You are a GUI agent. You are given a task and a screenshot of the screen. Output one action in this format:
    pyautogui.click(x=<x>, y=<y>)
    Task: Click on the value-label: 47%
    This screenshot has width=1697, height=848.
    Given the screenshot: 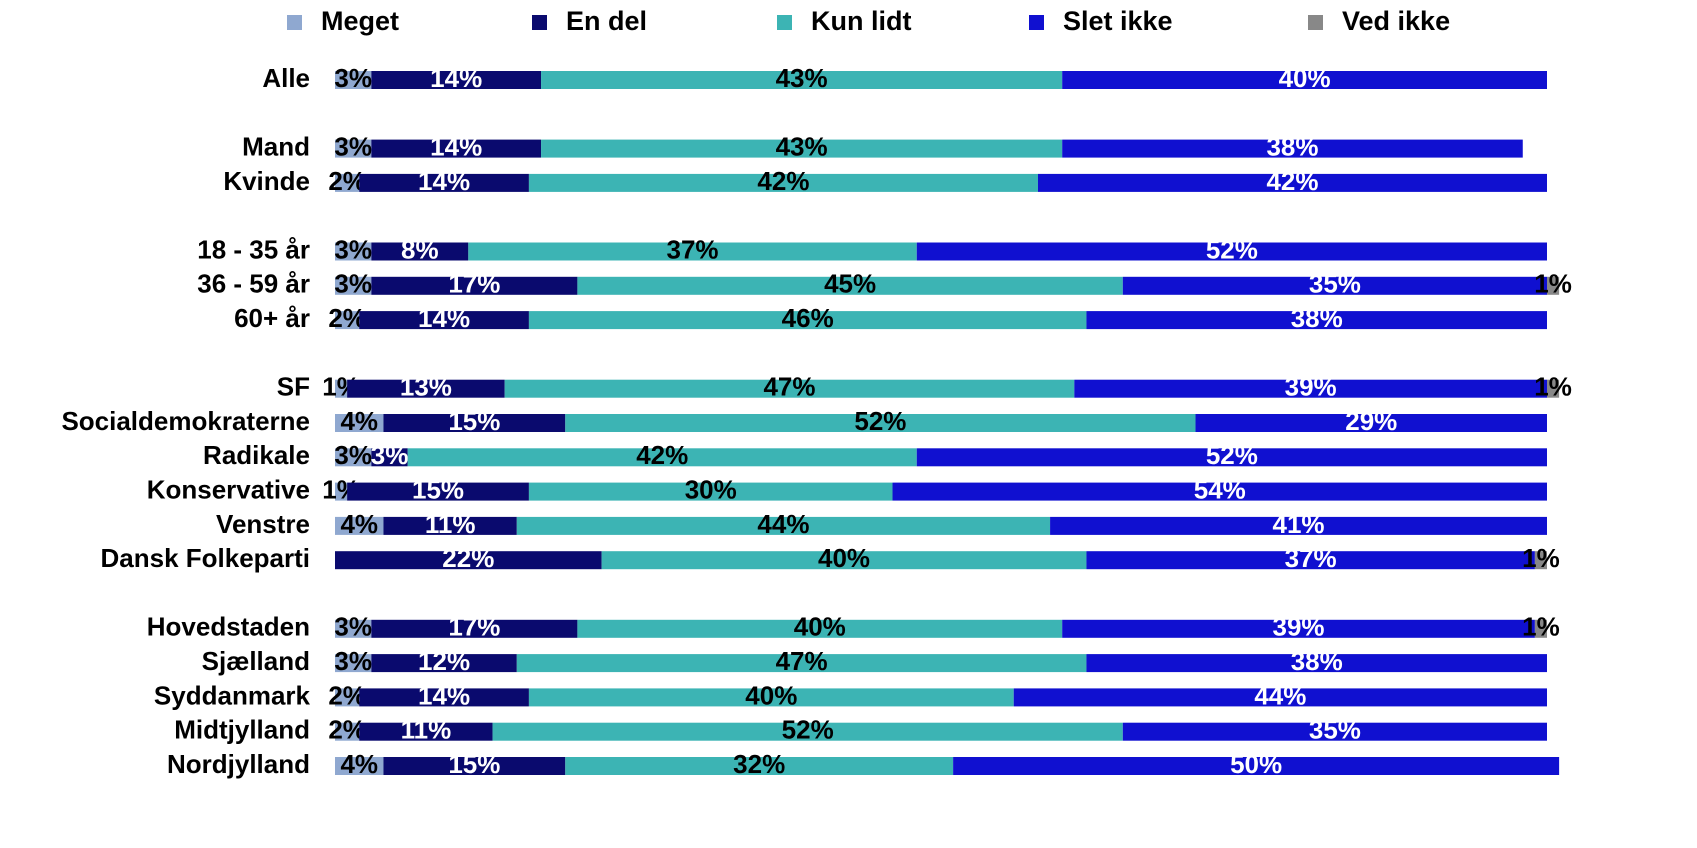 What is the action you would take?
    pyautogui.click(x=789, y=387)
    